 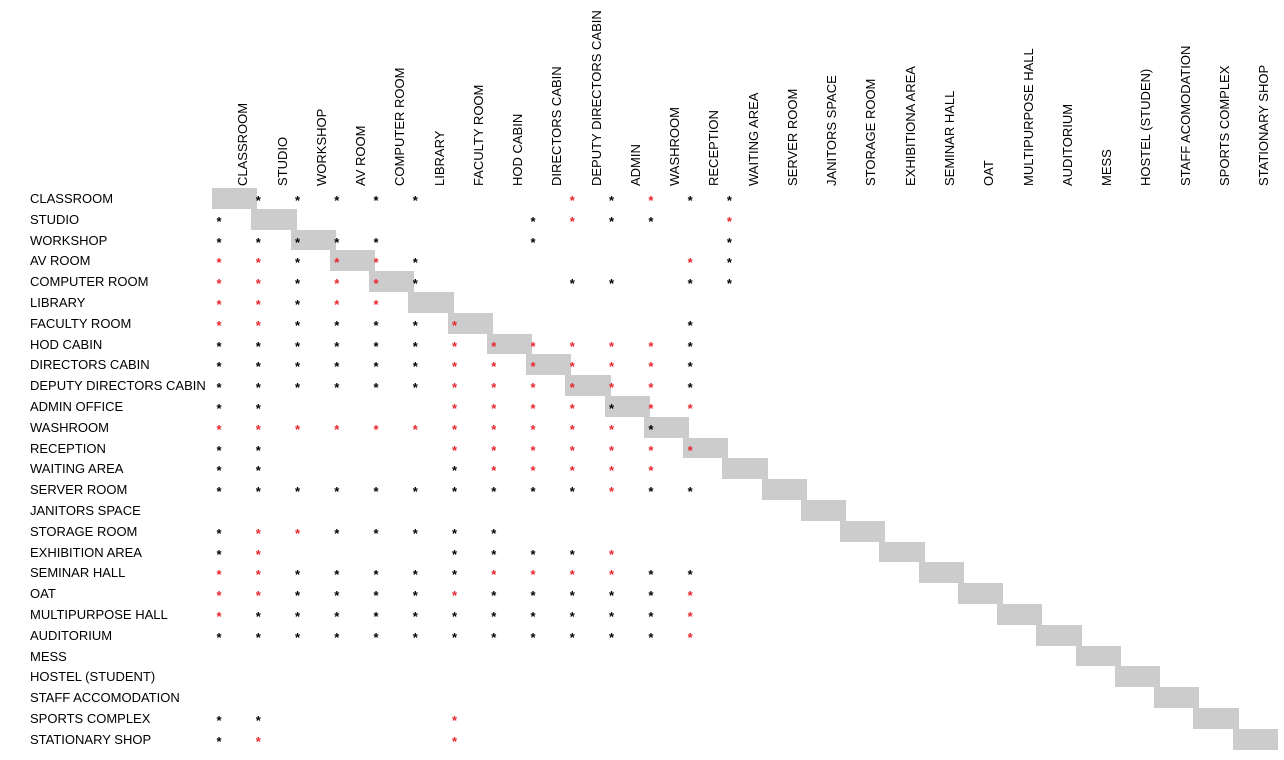 What do you see at coordinates (1107, 167) in the screenshot?
I see `column-label: MESS` at bounding box center [1107, 167].